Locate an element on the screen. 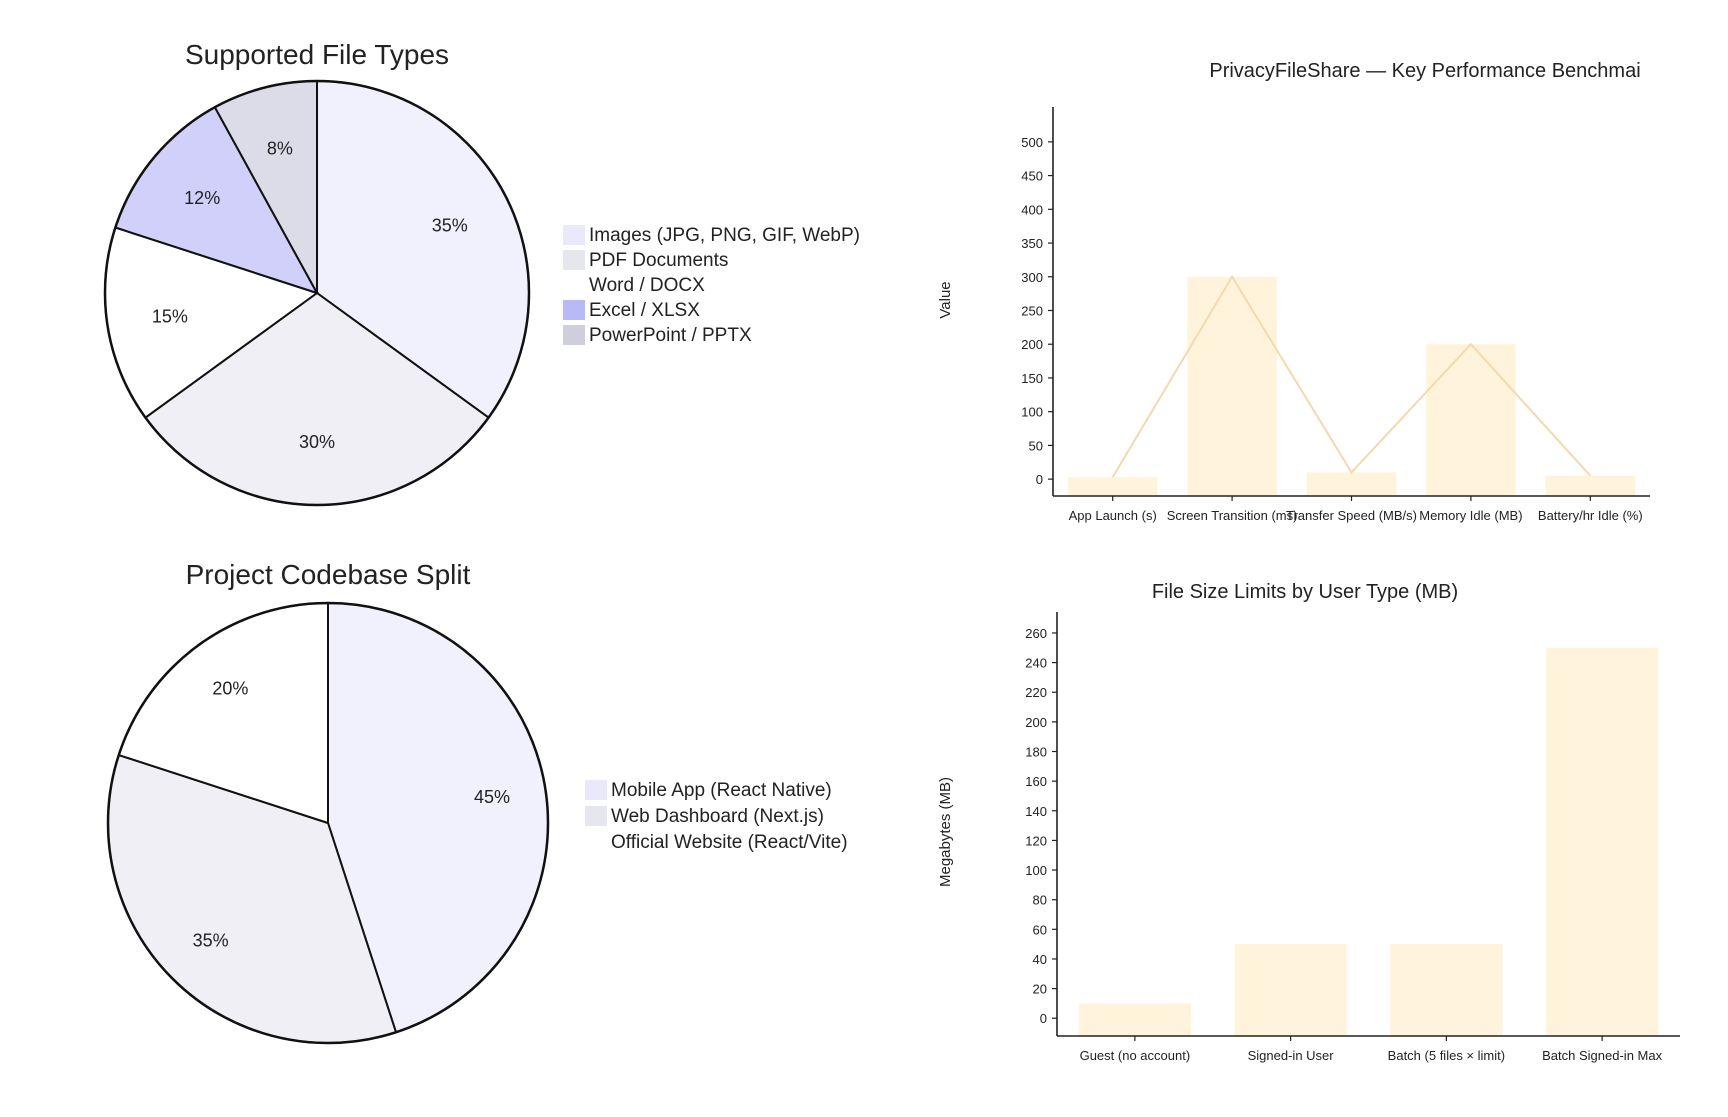 The image size is (1728, 1117). y-tick-label: 160 is located at coordinates (1036, 781).